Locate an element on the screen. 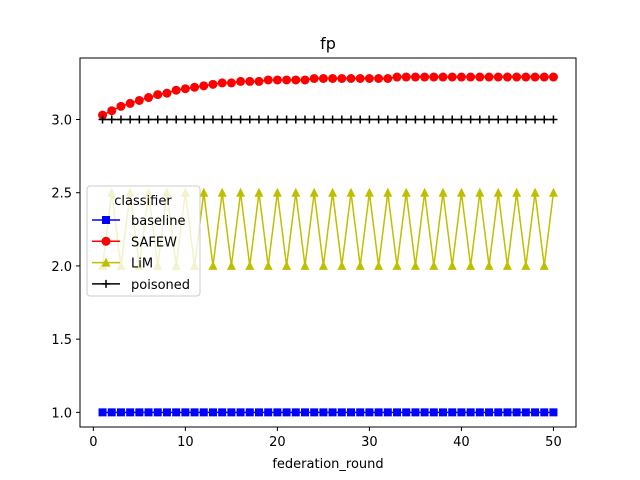 This screenshot has width=640, height=480. legend-item-poisoned: poisoned is located at coordinates (141, 285).